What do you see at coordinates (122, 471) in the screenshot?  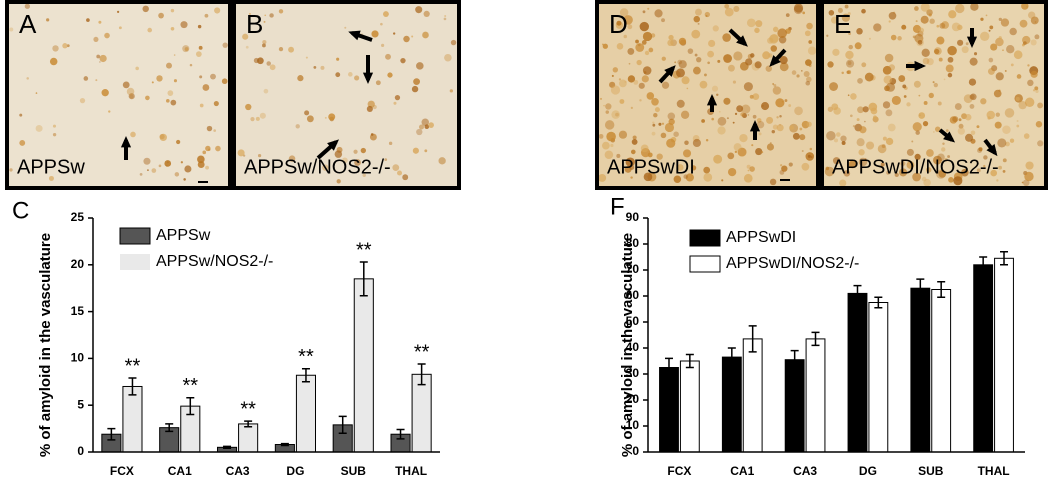 I see `x-tick-label: FCX` at bounding box center [122, 471].